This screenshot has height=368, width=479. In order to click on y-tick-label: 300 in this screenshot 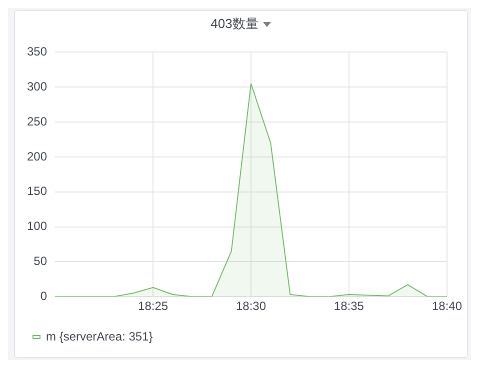, I will do `click(37, 86)`.